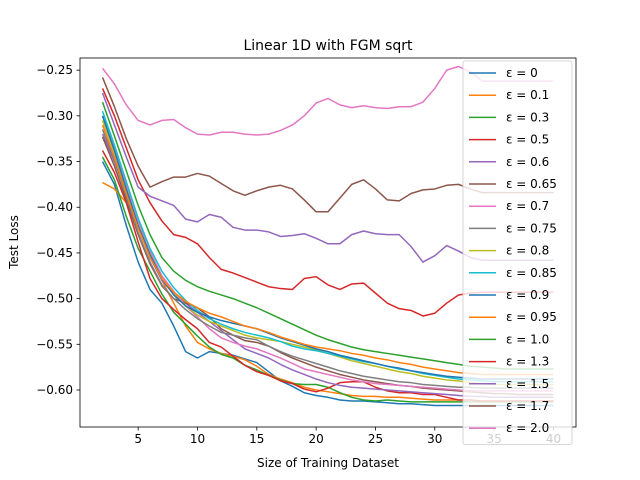 Image resolution: width=640 pixels, height=480 pixels. Describe the element at coordinates (375, 439) in the screenshot. I see `x-tick-label-4: 25` at that location.